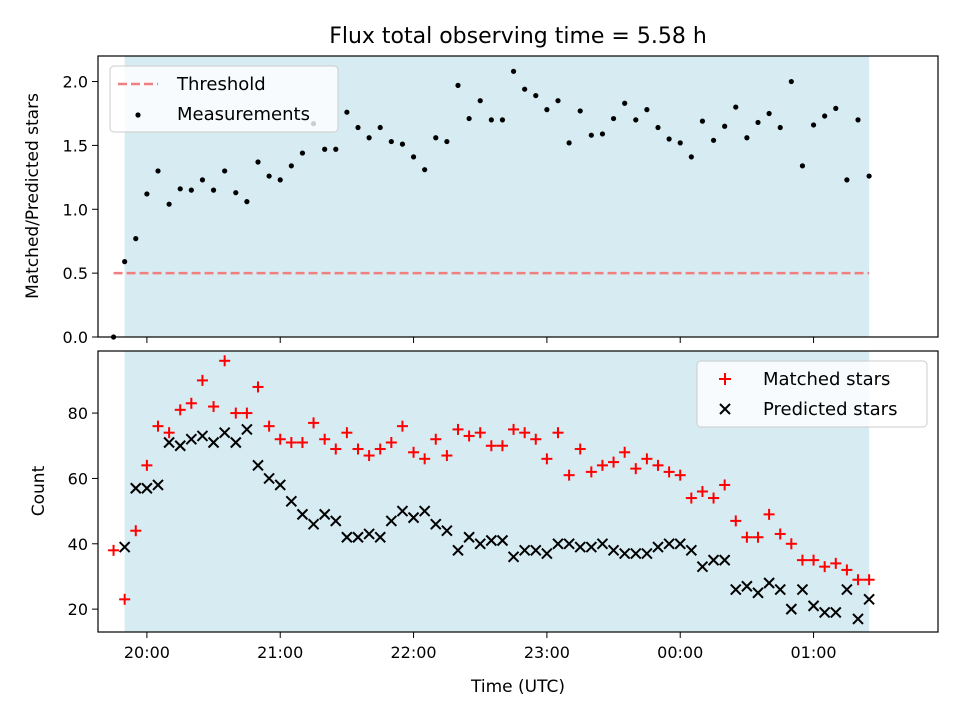  What do you see at coordinates (830, 409) in the screenshot?
I see `legend-predicted-label: Predicted stars` at bounding box center [830, 409].